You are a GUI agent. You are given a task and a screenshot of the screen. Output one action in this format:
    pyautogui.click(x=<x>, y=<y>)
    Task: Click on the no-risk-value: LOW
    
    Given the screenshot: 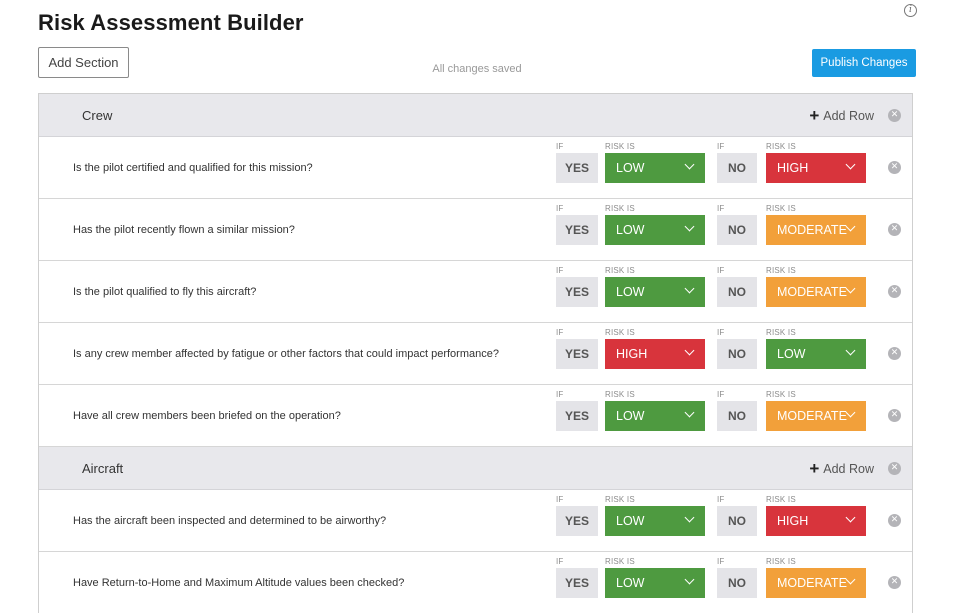 What is the action you would take?
    pyautogui.click(x=791, y=354)
    